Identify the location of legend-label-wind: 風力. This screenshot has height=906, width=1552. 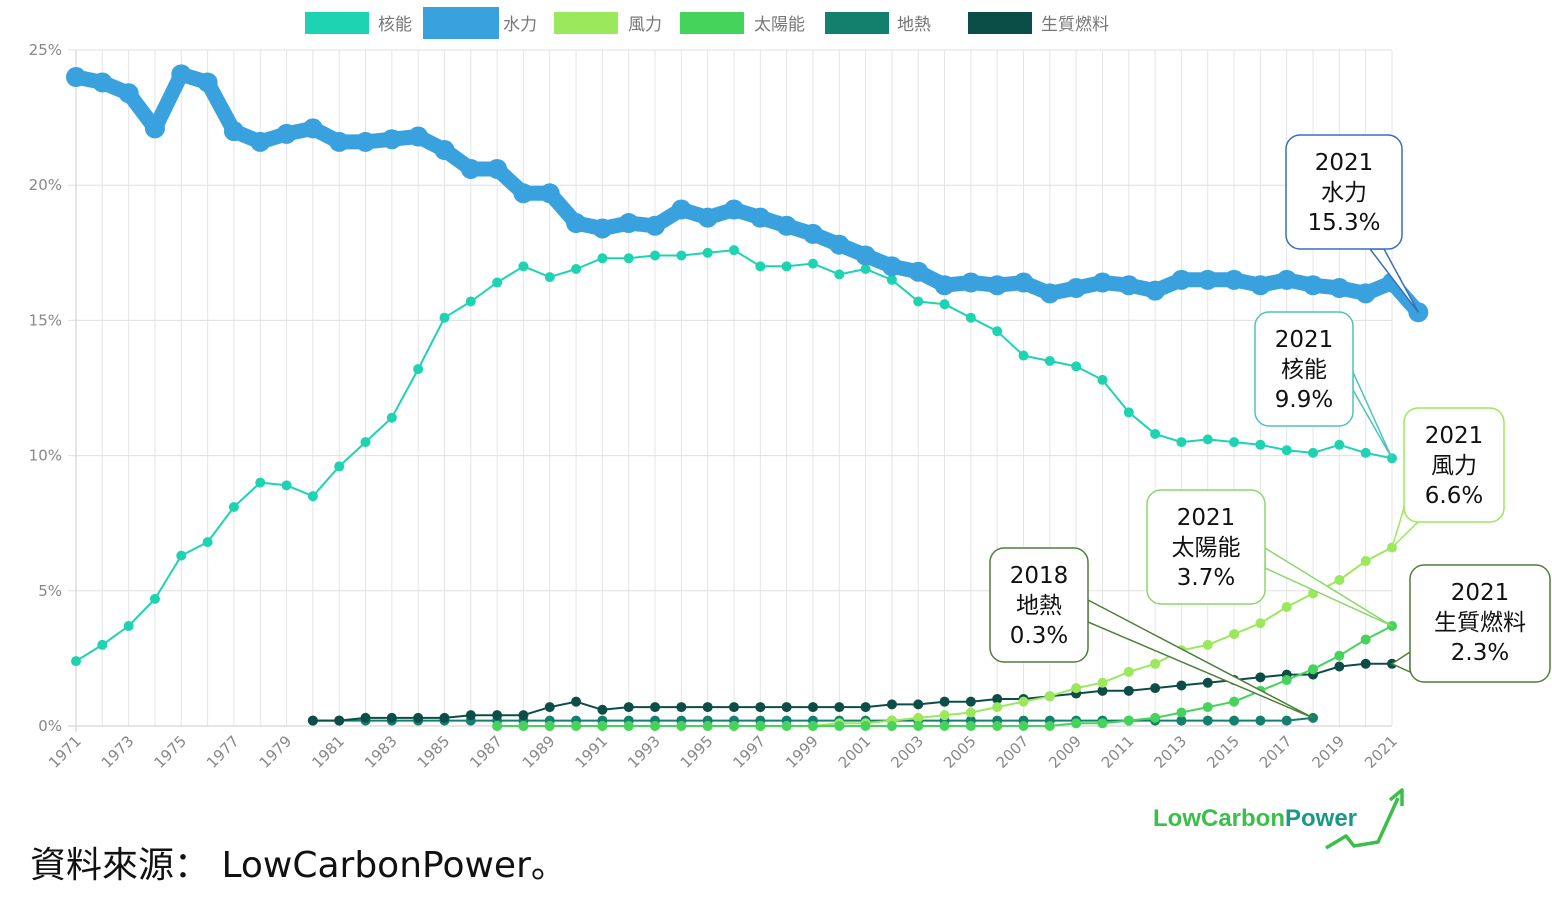
(645, 25).